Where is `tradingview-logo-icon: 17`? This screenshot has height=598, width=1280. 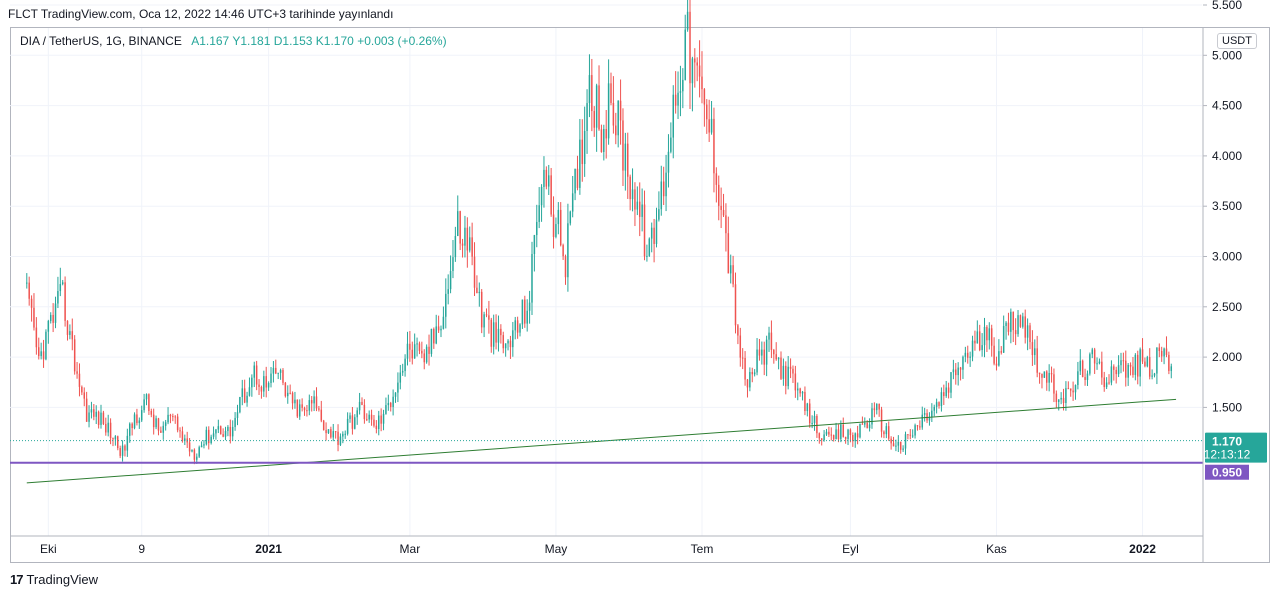
tradingview-logo-icon: 17 is located at coordinates (17, 579).